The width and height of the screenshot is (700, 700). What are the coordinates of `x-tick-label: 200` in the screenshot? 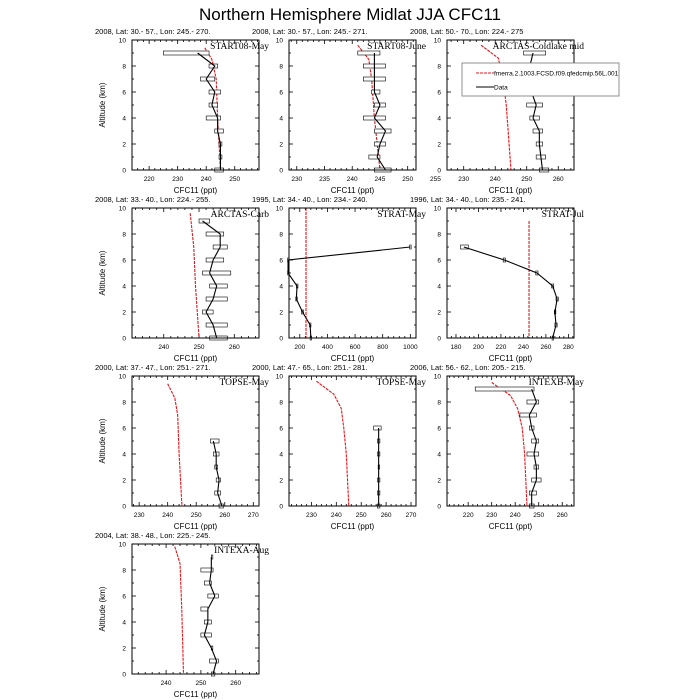 It's located at (478, 347).